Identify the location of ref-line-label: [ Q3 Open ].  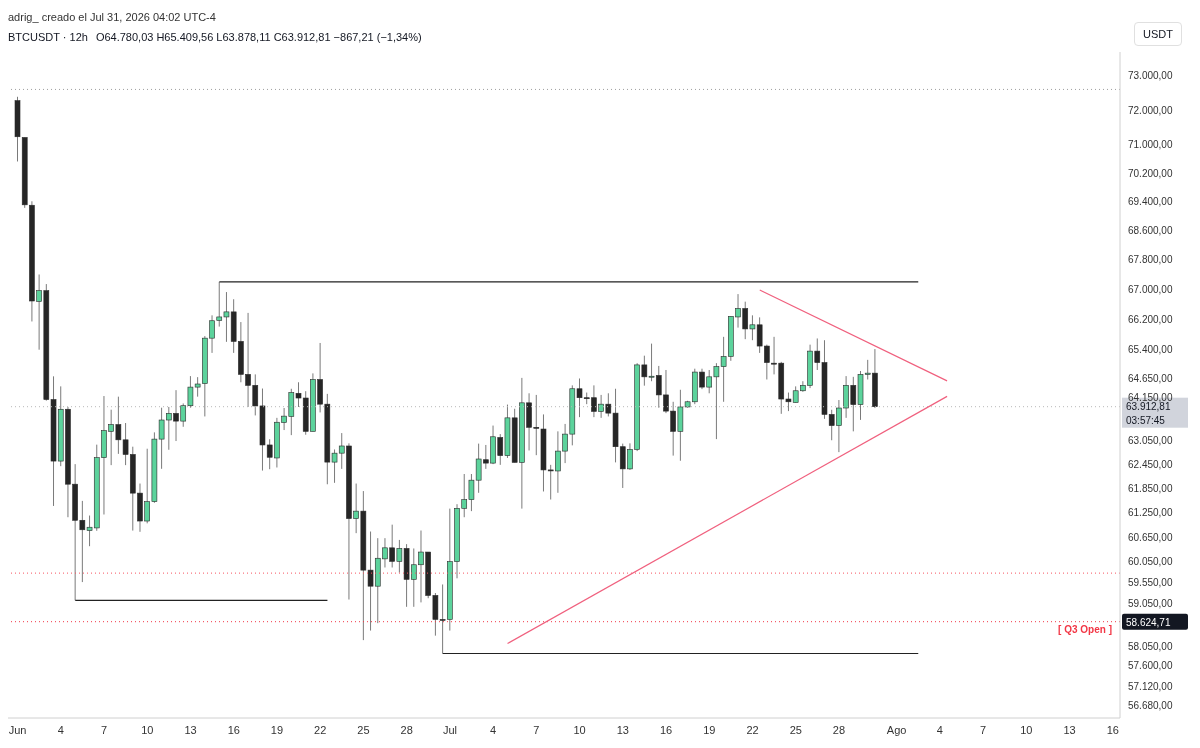
(1085, 629).